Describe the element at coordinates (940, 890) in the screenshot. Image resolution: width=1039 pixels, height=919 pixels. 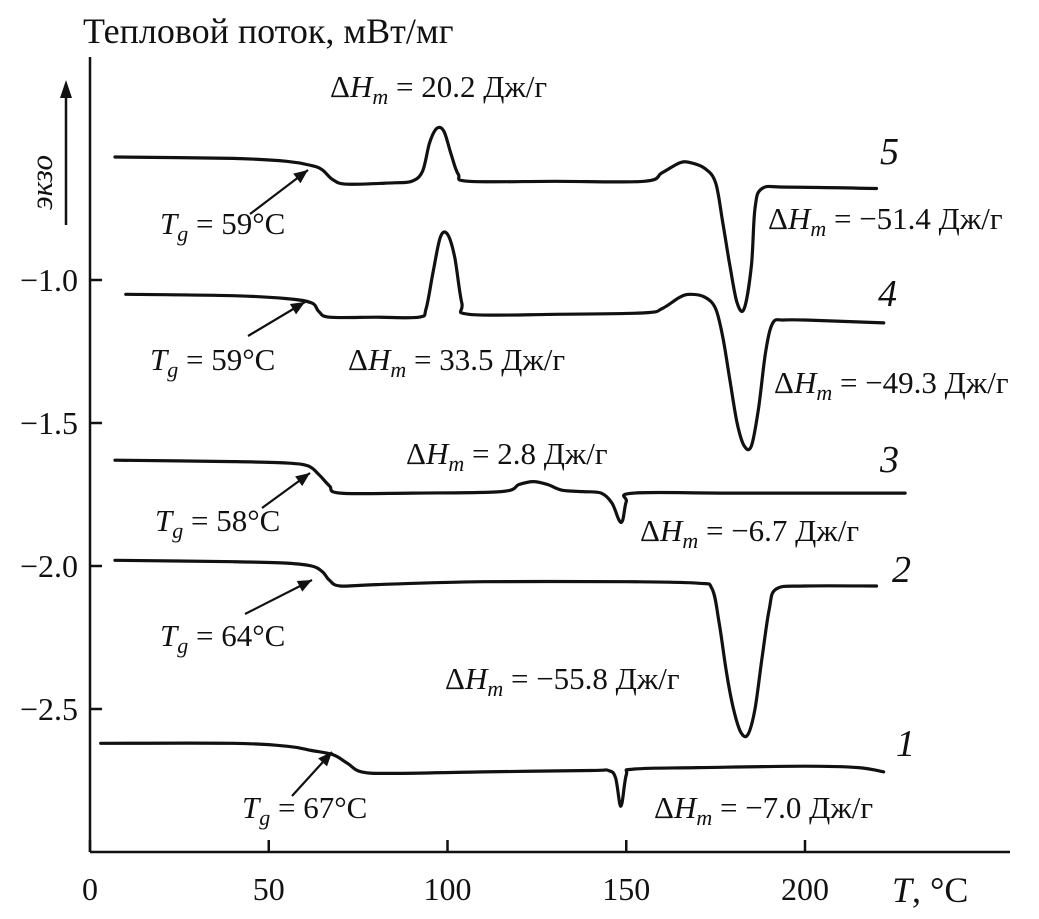
I see `x-axis-title-unit: , °C` at that location.